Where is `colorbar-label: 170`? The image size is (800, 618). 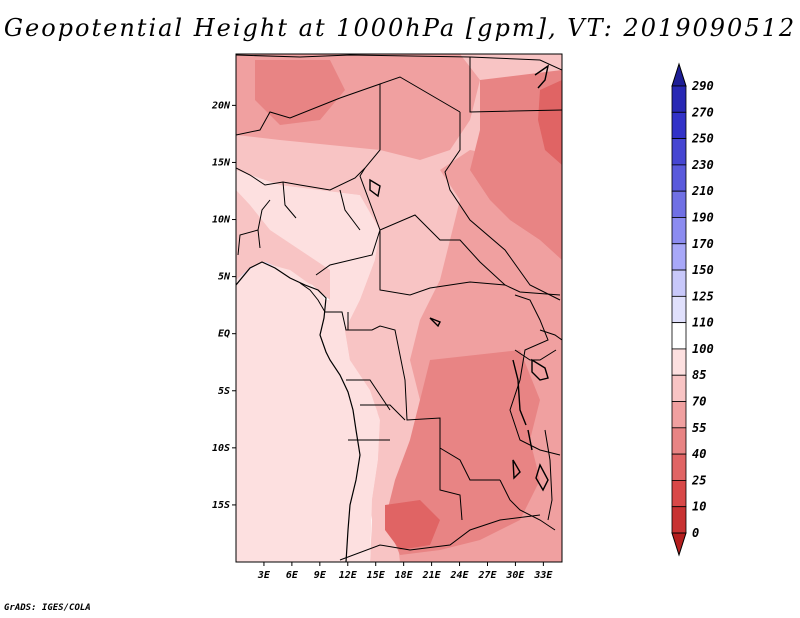 colorbar-label: 170 is located at coordinates (703, 244).